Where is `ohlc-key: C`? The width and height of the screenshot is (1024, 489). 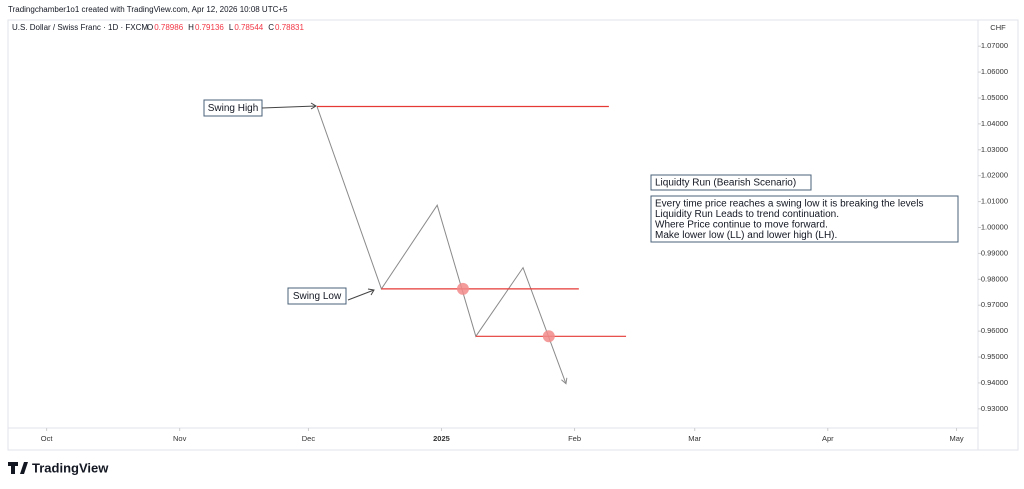 ohlc-key: C is located at coordinates (271, 27).